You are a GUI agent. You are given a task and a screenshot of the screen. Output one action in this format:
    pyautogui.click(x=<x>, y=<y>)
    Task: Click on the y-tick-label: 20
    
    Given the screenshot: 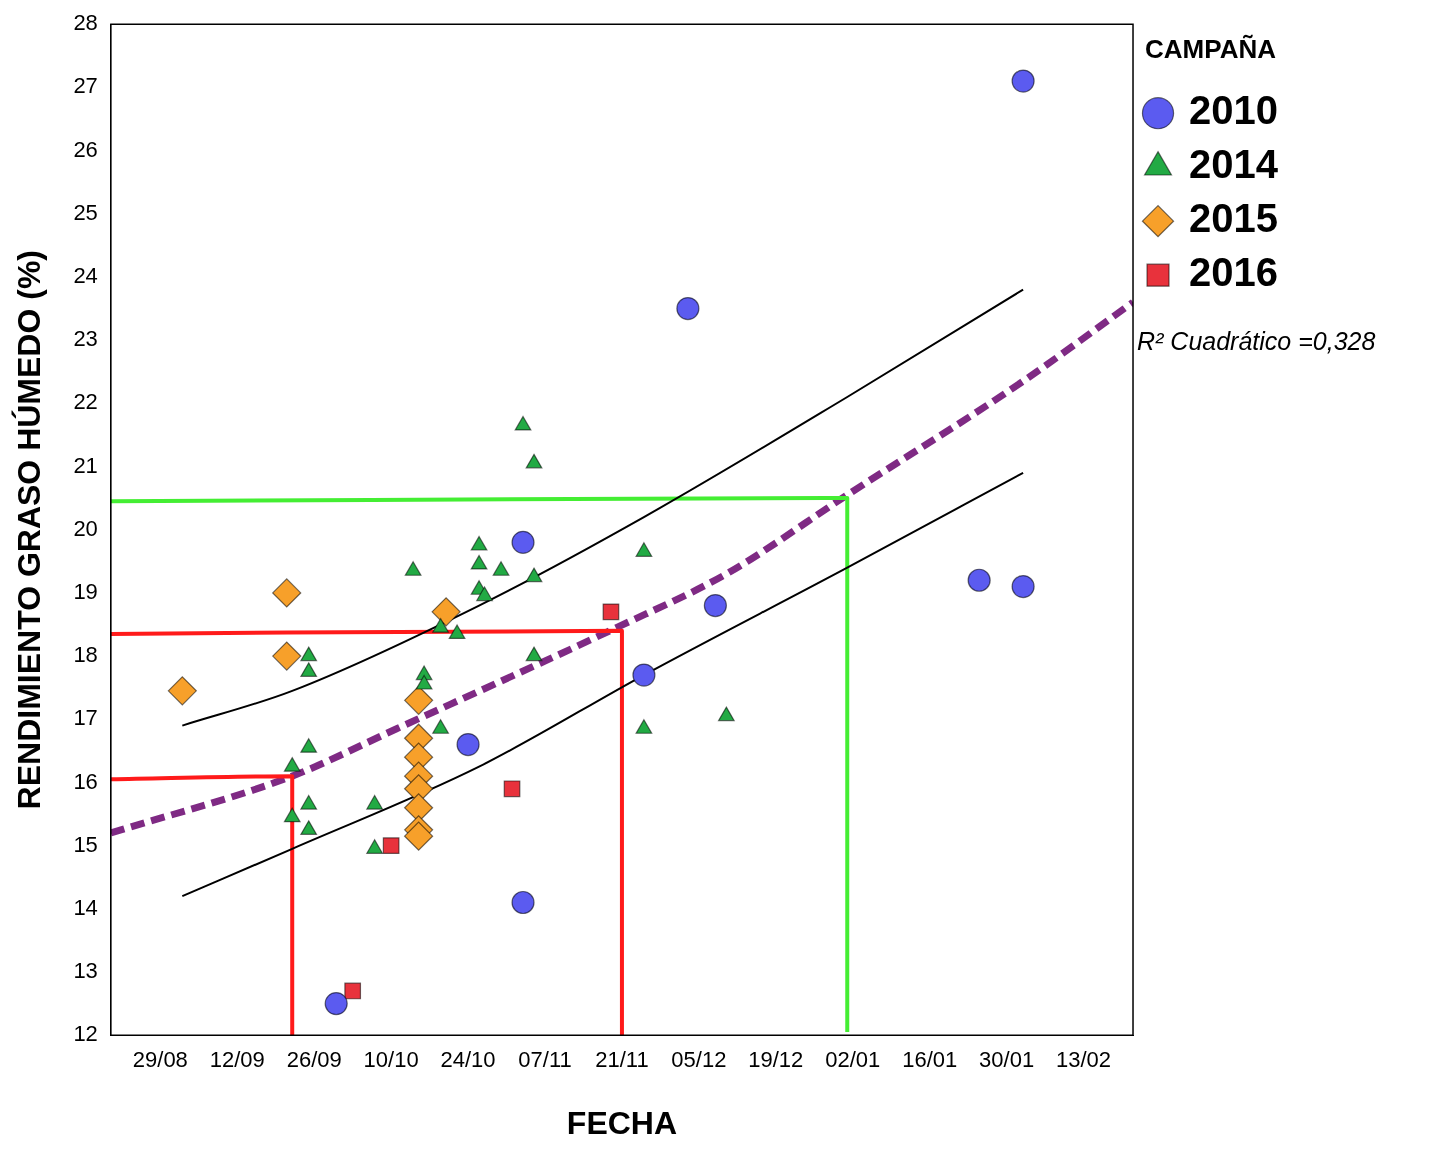 What is the action you would take?
    pyautogui.click(x=85, y=528)
    